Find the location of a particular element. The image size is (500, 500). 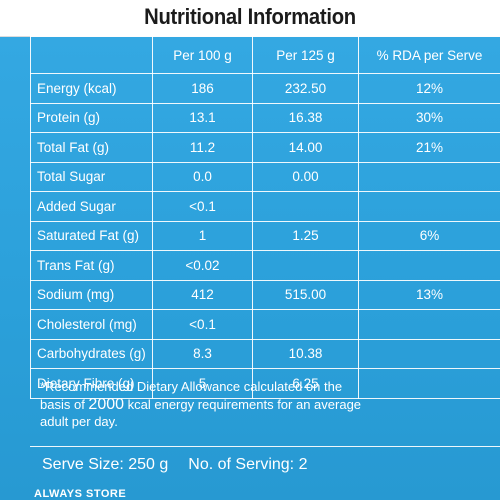

footnote-line-2-post: kcal energy requirements for an average is located at coordinates (243, 404).